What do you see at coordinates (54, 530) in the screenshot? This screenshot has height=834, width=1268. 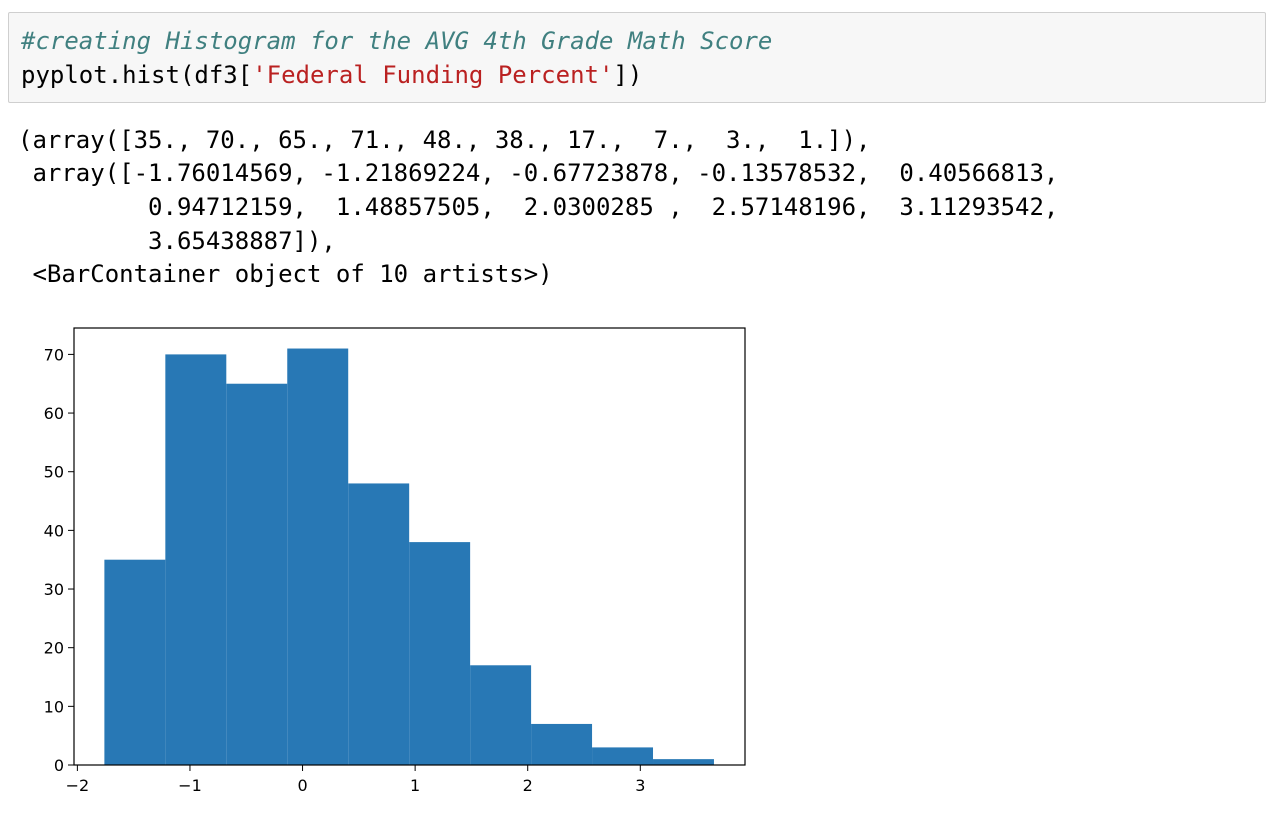 I see `y-tick-label: 40` at bounding box center [54, 530].